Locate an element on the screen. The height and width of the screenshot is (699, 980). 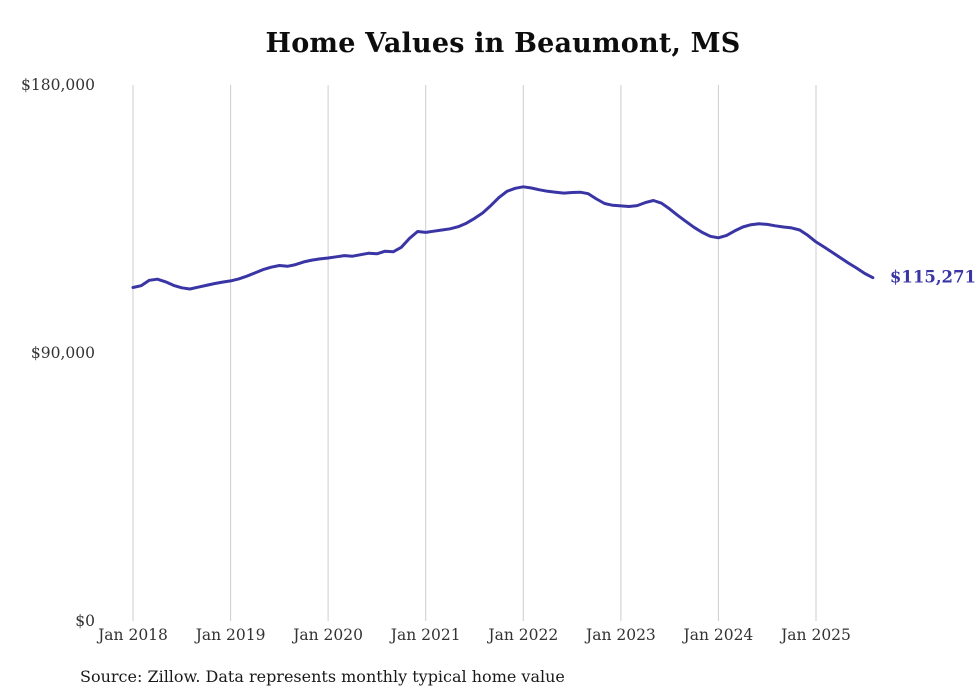
chart-title: Home Values in Beaumont, MS is located at coordinates (503, 43).